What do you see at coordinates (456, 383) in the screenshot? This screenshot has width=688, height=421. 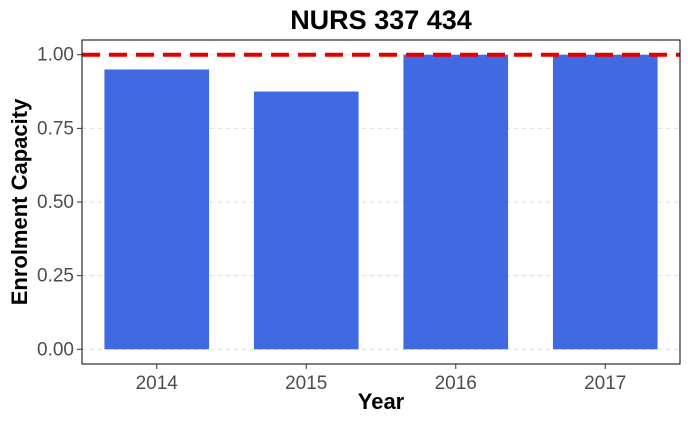 I see `x-tick-label: 2016` at bounding box center [456, 383].